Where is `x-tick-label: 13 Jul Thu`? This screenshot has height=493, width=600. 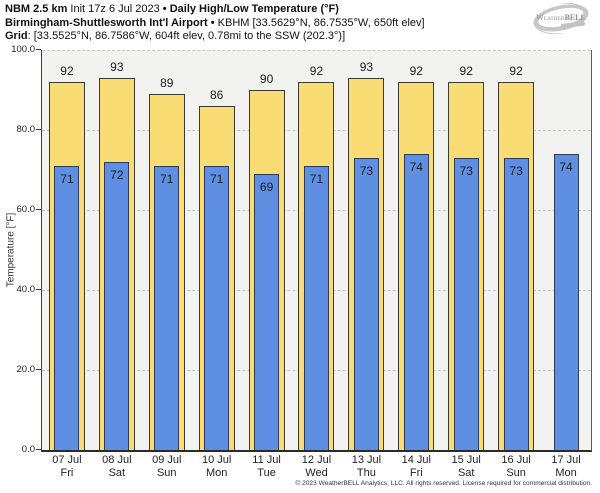
x-tick-label: 13 Jul Thu is located at coordinates (366, 466).